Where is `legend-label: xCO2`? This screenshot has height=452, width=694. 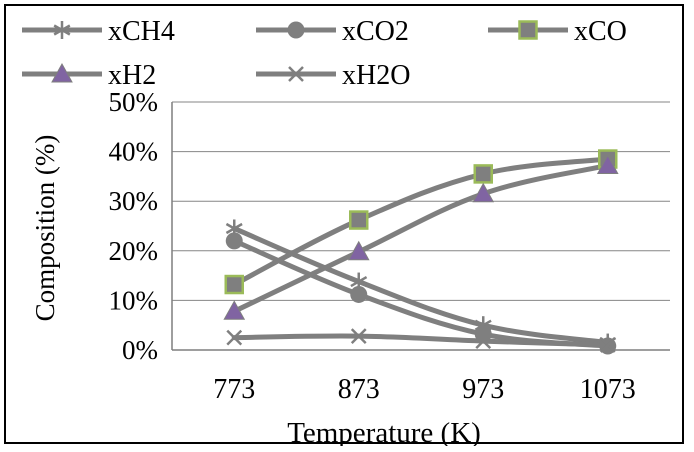
legend-label: xCO2 is located at coordinates (375, 31).